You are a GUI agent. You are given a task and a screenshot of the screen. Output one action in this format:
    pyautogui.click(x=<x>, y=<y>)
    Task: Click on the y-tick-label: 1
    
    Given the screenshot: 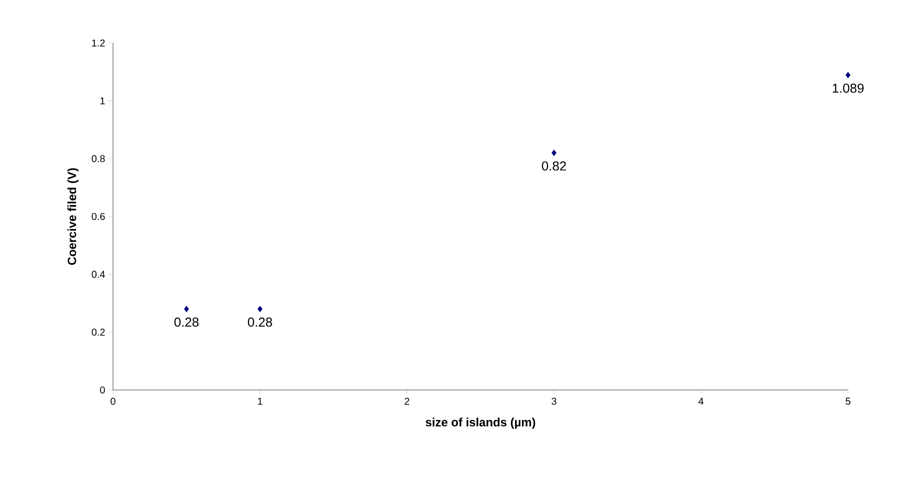 What is the action you would take?
    pyautogui.click(x=102, y=100)
    